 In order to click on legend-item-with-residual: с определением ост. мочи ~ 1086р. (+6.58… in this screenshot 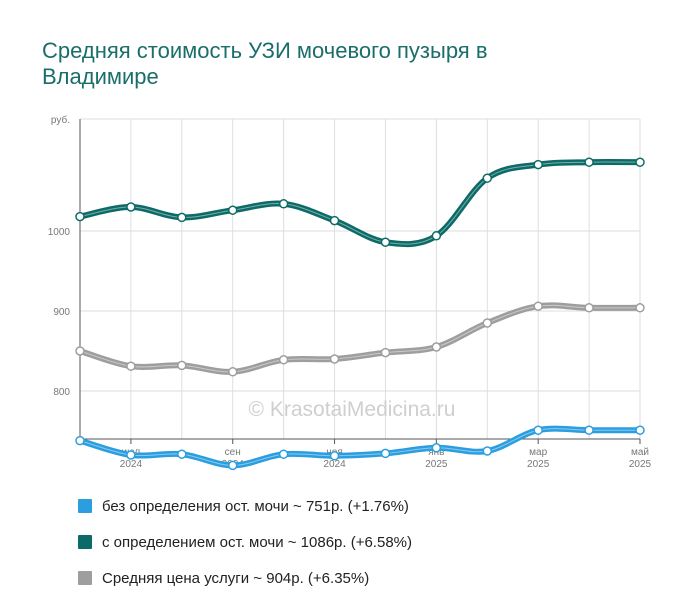, I will do `click(245, 542)`.